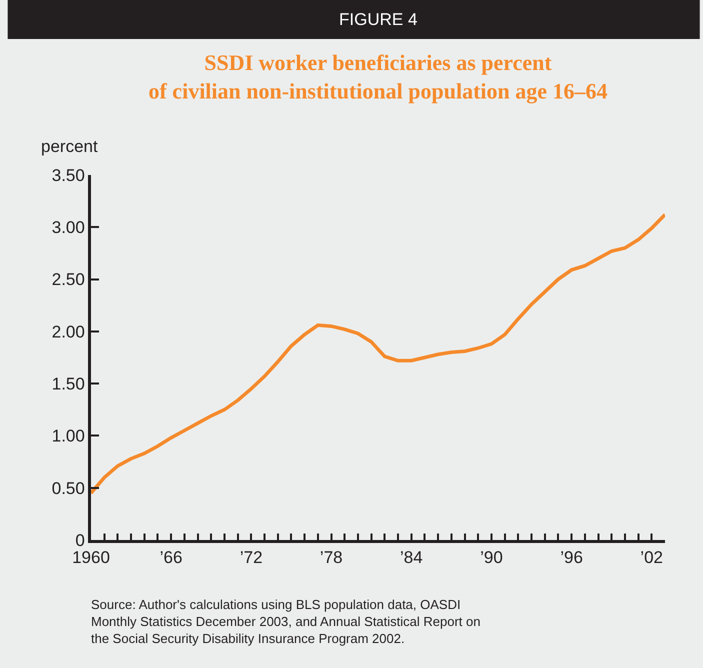  What do you see at coordinates (411, 558) in the screenshot?
I see `x-tick-label: ’84` at bounding box center [411, 558].